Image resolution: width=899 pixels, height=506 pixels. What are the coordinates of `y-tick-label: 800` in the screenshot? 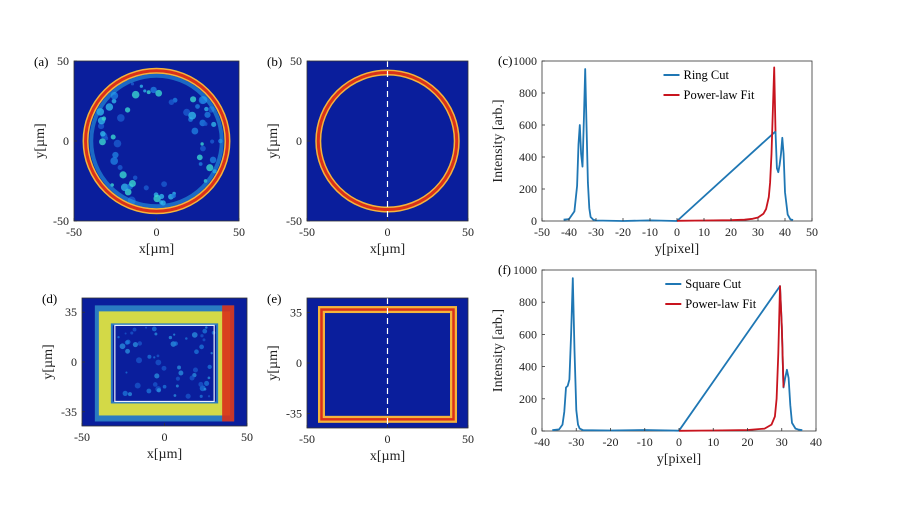 It's located at (528, 302).